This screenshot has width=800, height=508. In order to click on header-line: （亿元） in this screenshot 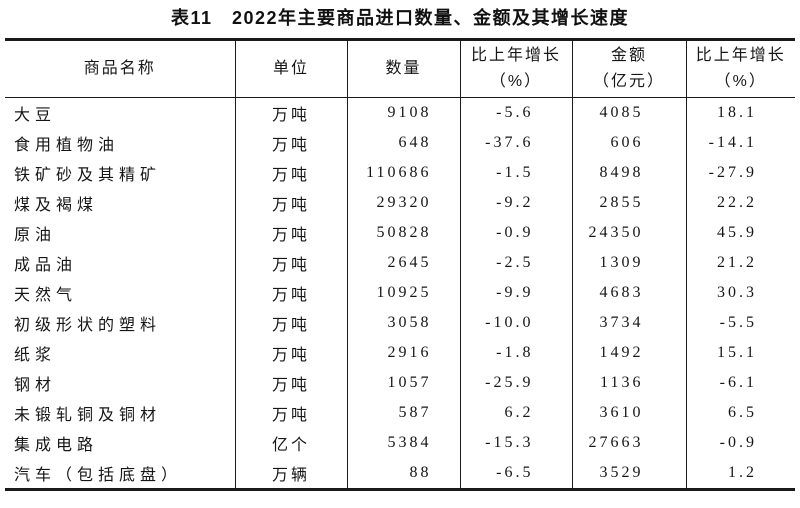, I will do `click(628, 81)`.